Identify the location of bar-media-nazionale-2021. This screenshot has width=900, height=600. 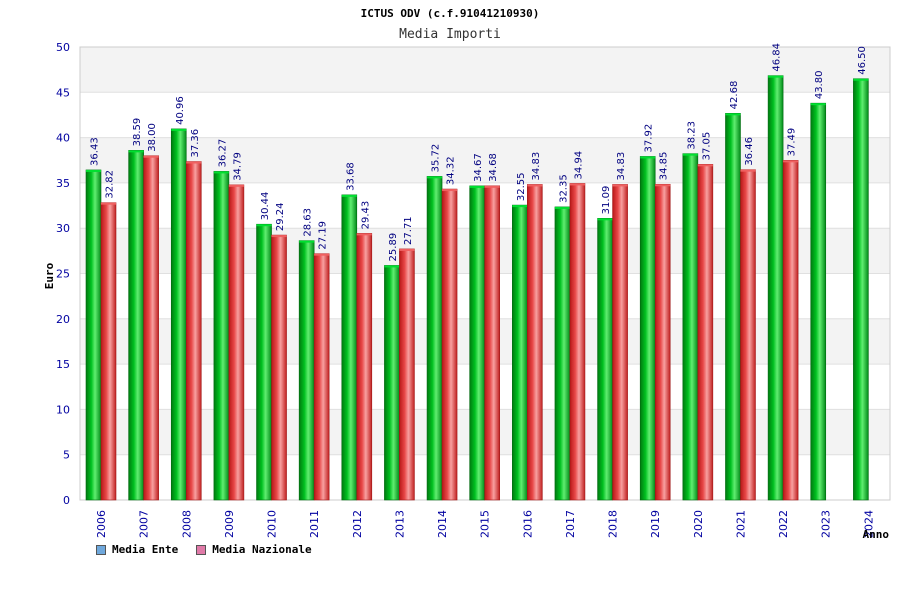
(748, 335).